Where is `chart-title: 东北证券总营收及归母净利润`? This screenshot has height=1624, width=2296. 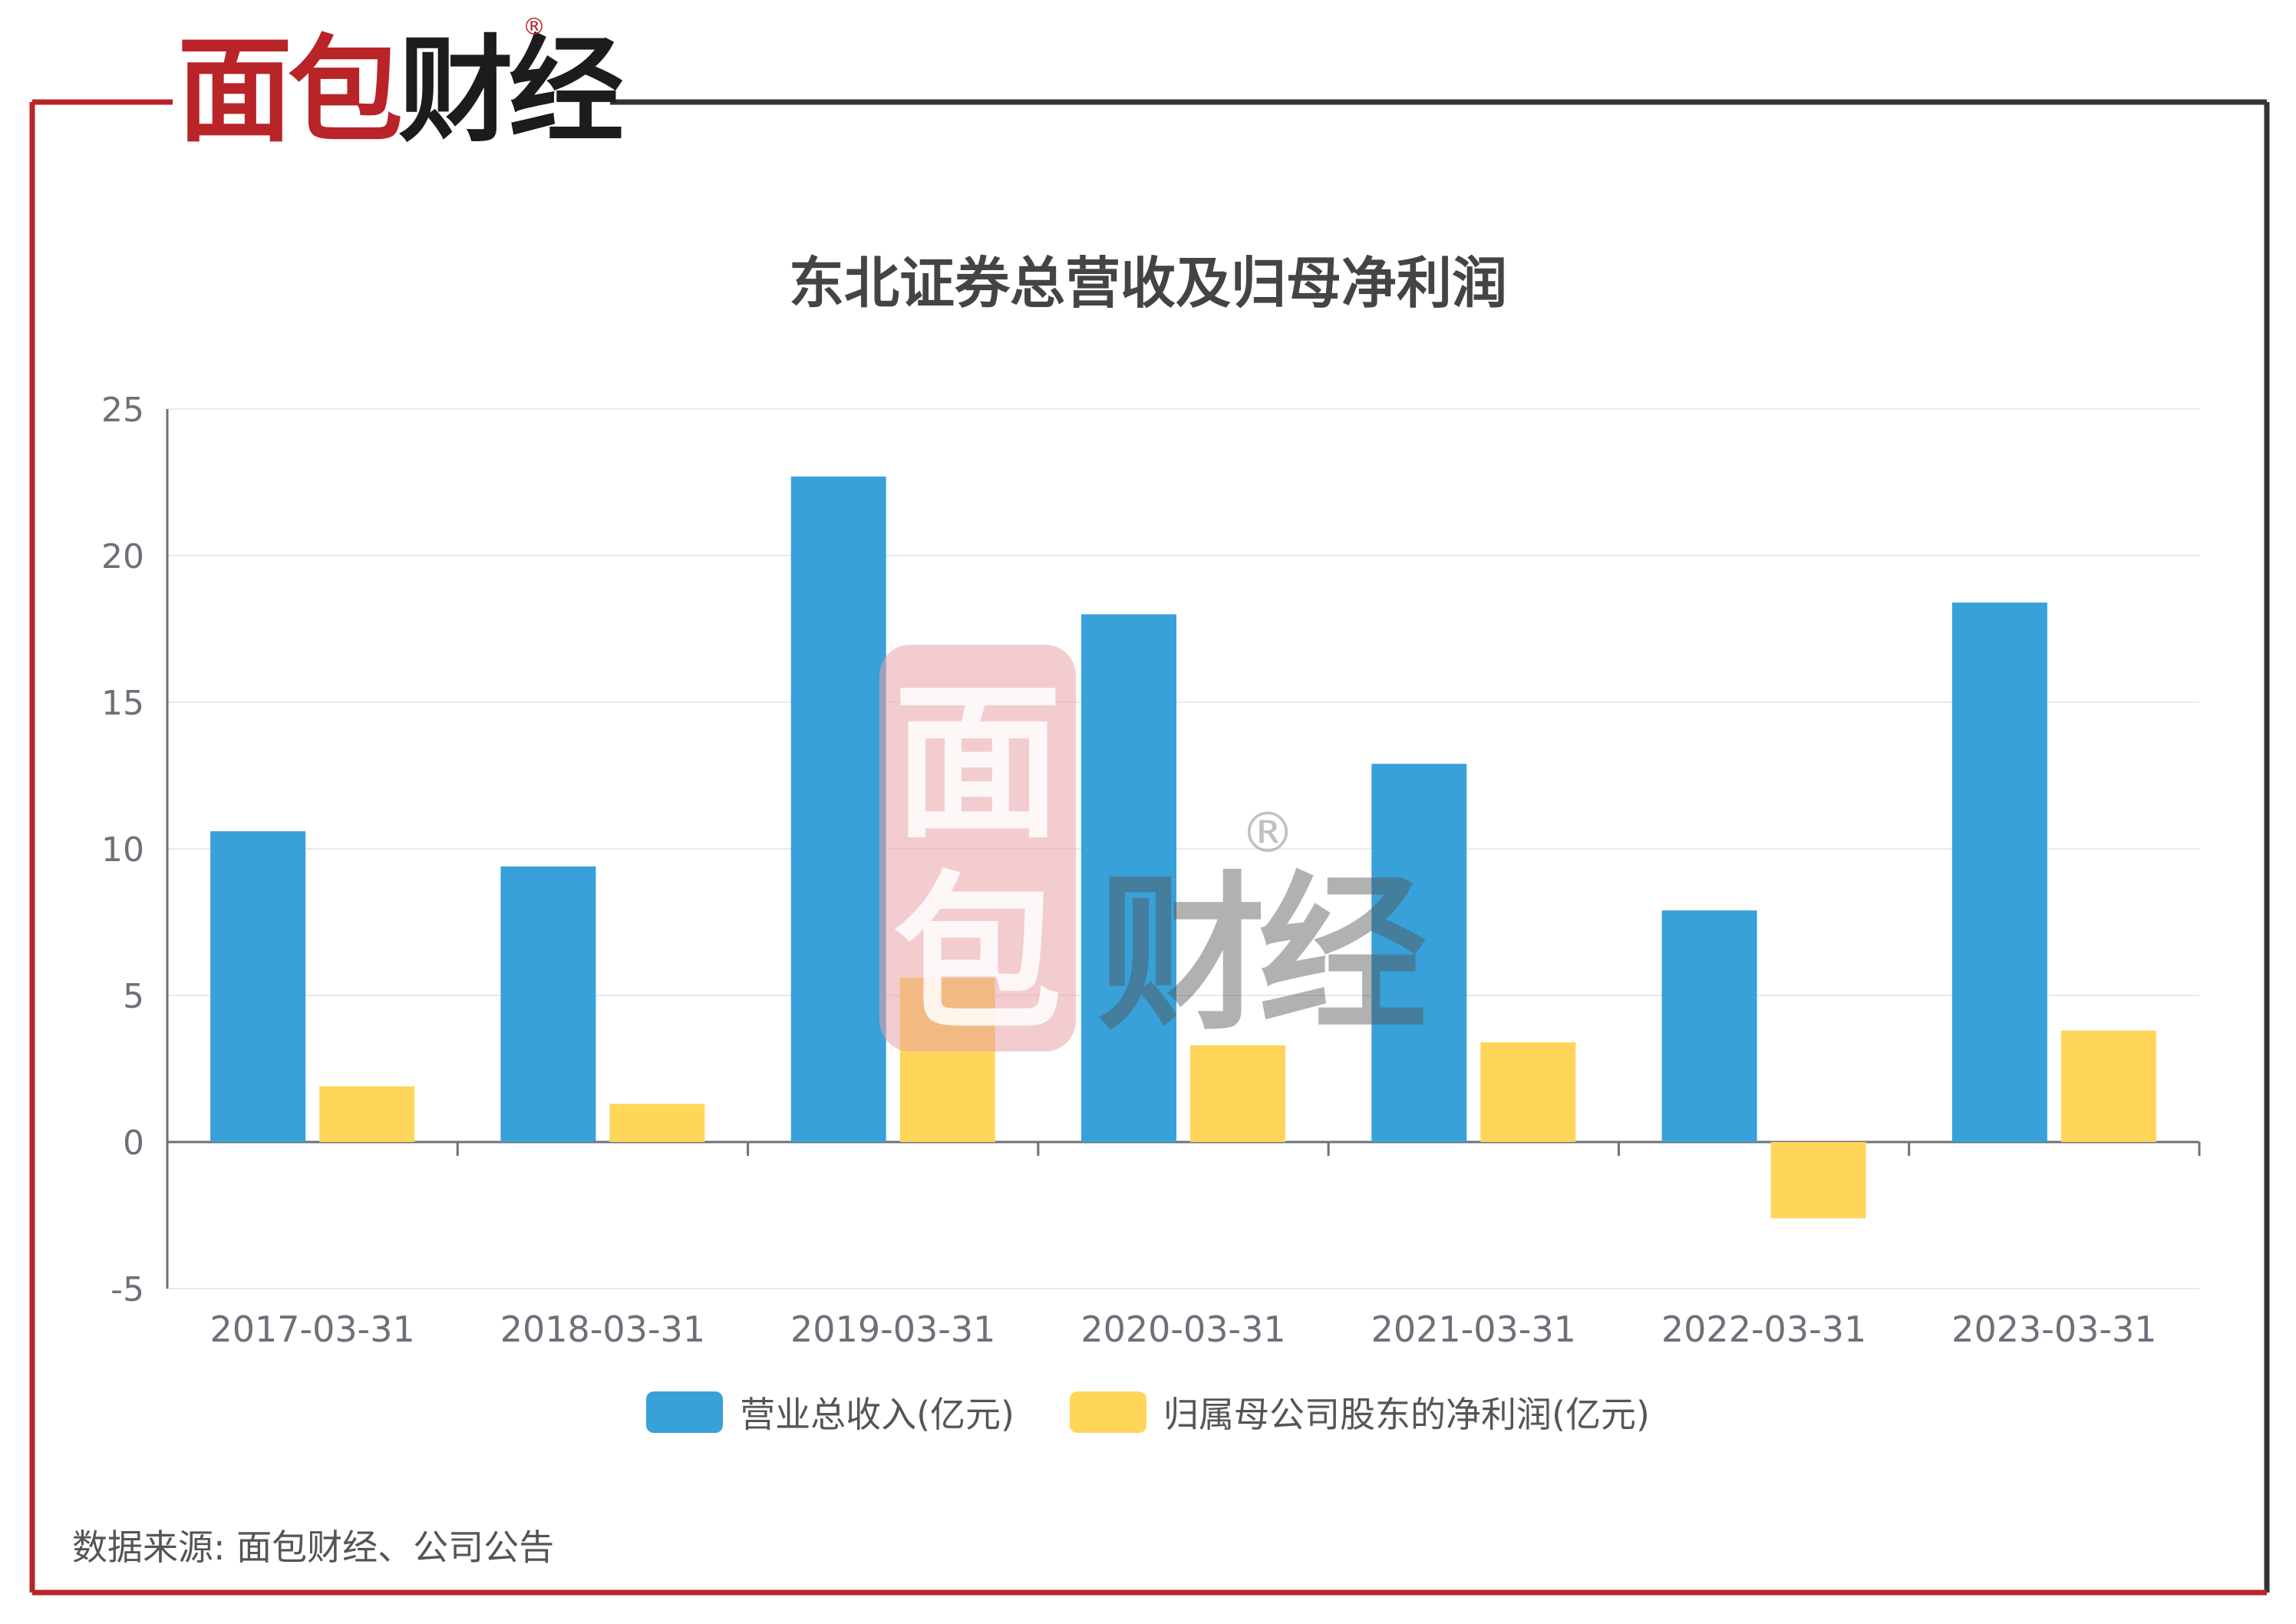
chart-title: 东北证券总营收及归母净利润 is located at coordinates (1147, 283).